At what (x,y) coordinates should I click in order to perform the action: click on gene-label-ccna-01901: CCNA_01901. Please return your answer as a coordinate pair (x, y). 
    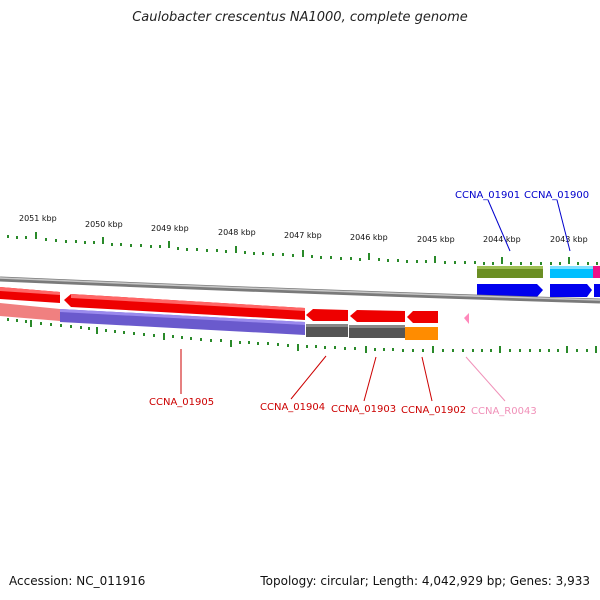
    Looking at the image, I should click on (487, 195).